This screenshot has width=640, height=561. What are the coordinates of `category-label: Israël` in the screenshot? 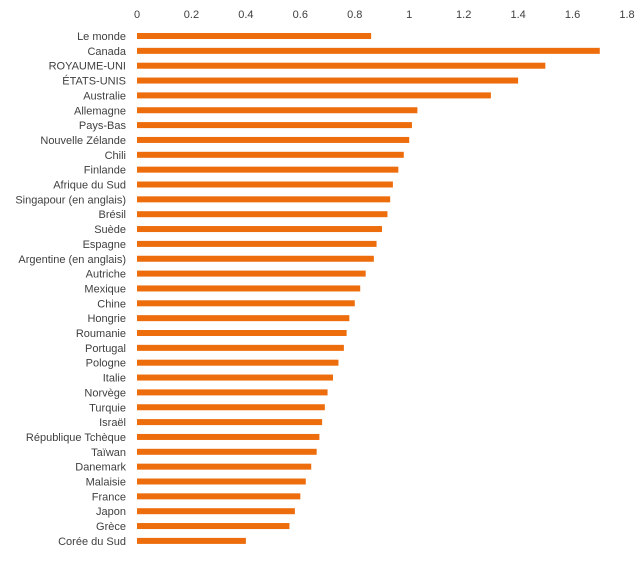 It's located at (112, 423).